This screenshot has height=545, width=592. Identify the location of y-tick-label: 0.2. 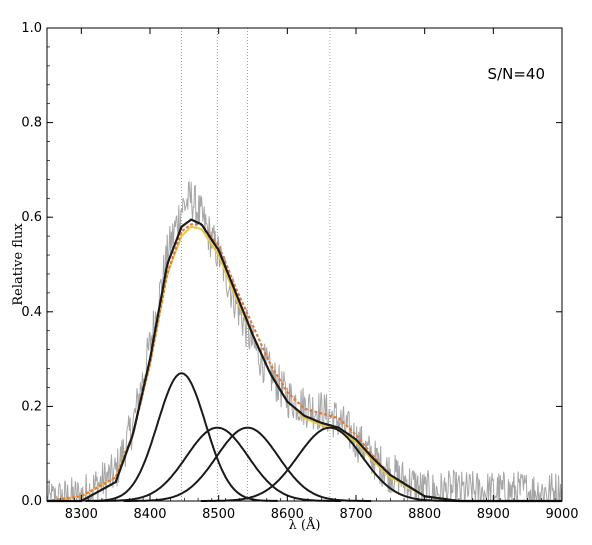
(31, 406).